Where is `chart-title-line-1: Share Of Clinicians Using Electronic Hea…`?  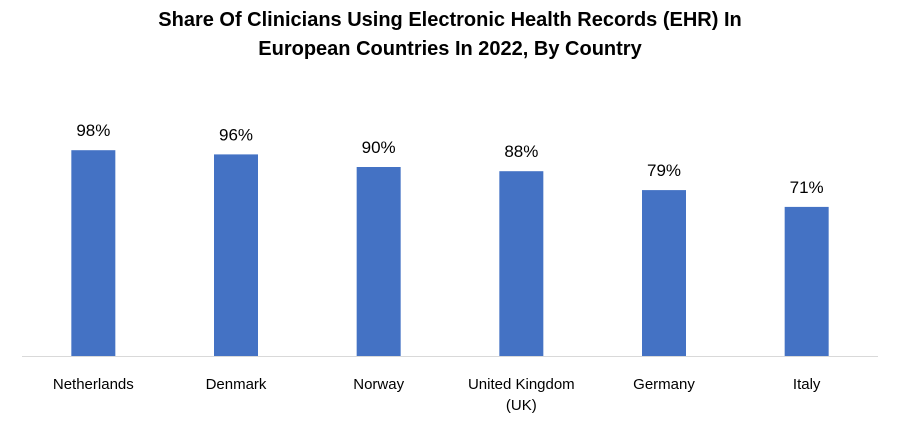
chart-title-line-1: Share Of Clinicians Using Electronic Hea… is located at coordinates (450, 20).